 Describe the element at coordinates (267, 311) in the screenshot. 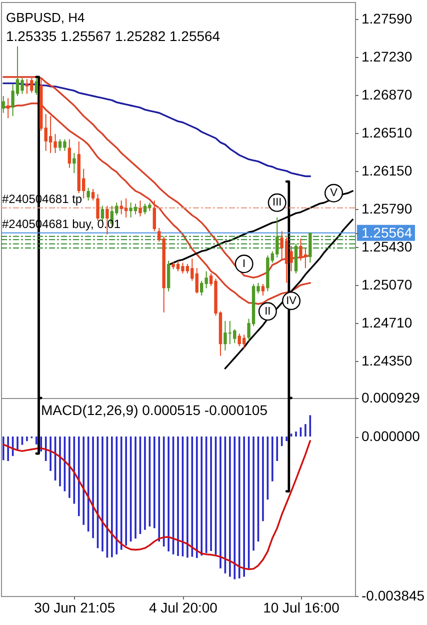

I see `data-label: II` at that location.